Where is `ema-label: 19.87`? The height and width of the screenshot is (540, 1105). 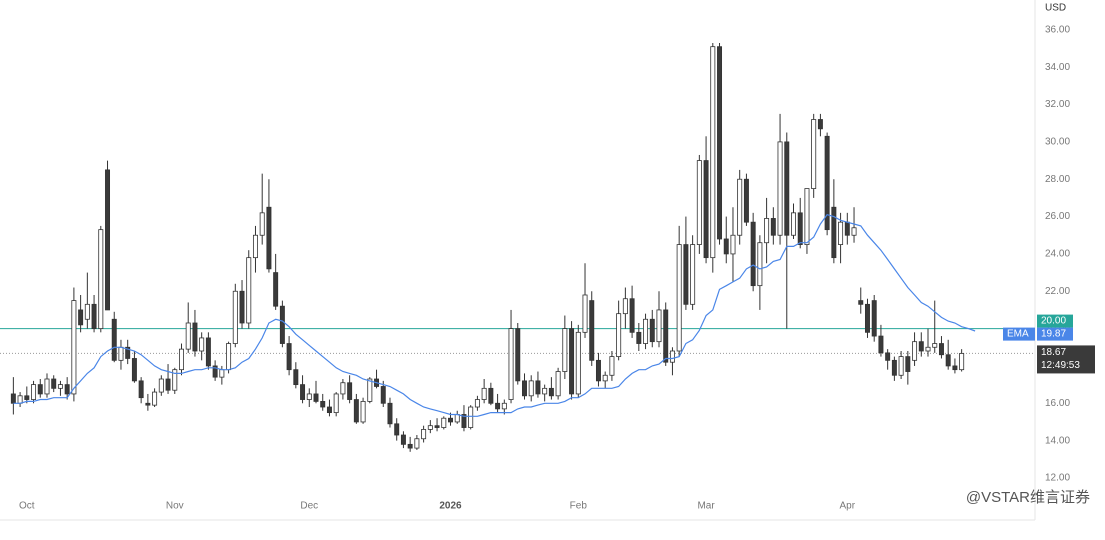
ema-label: 19.87 is located at coordinates (1053, 334).